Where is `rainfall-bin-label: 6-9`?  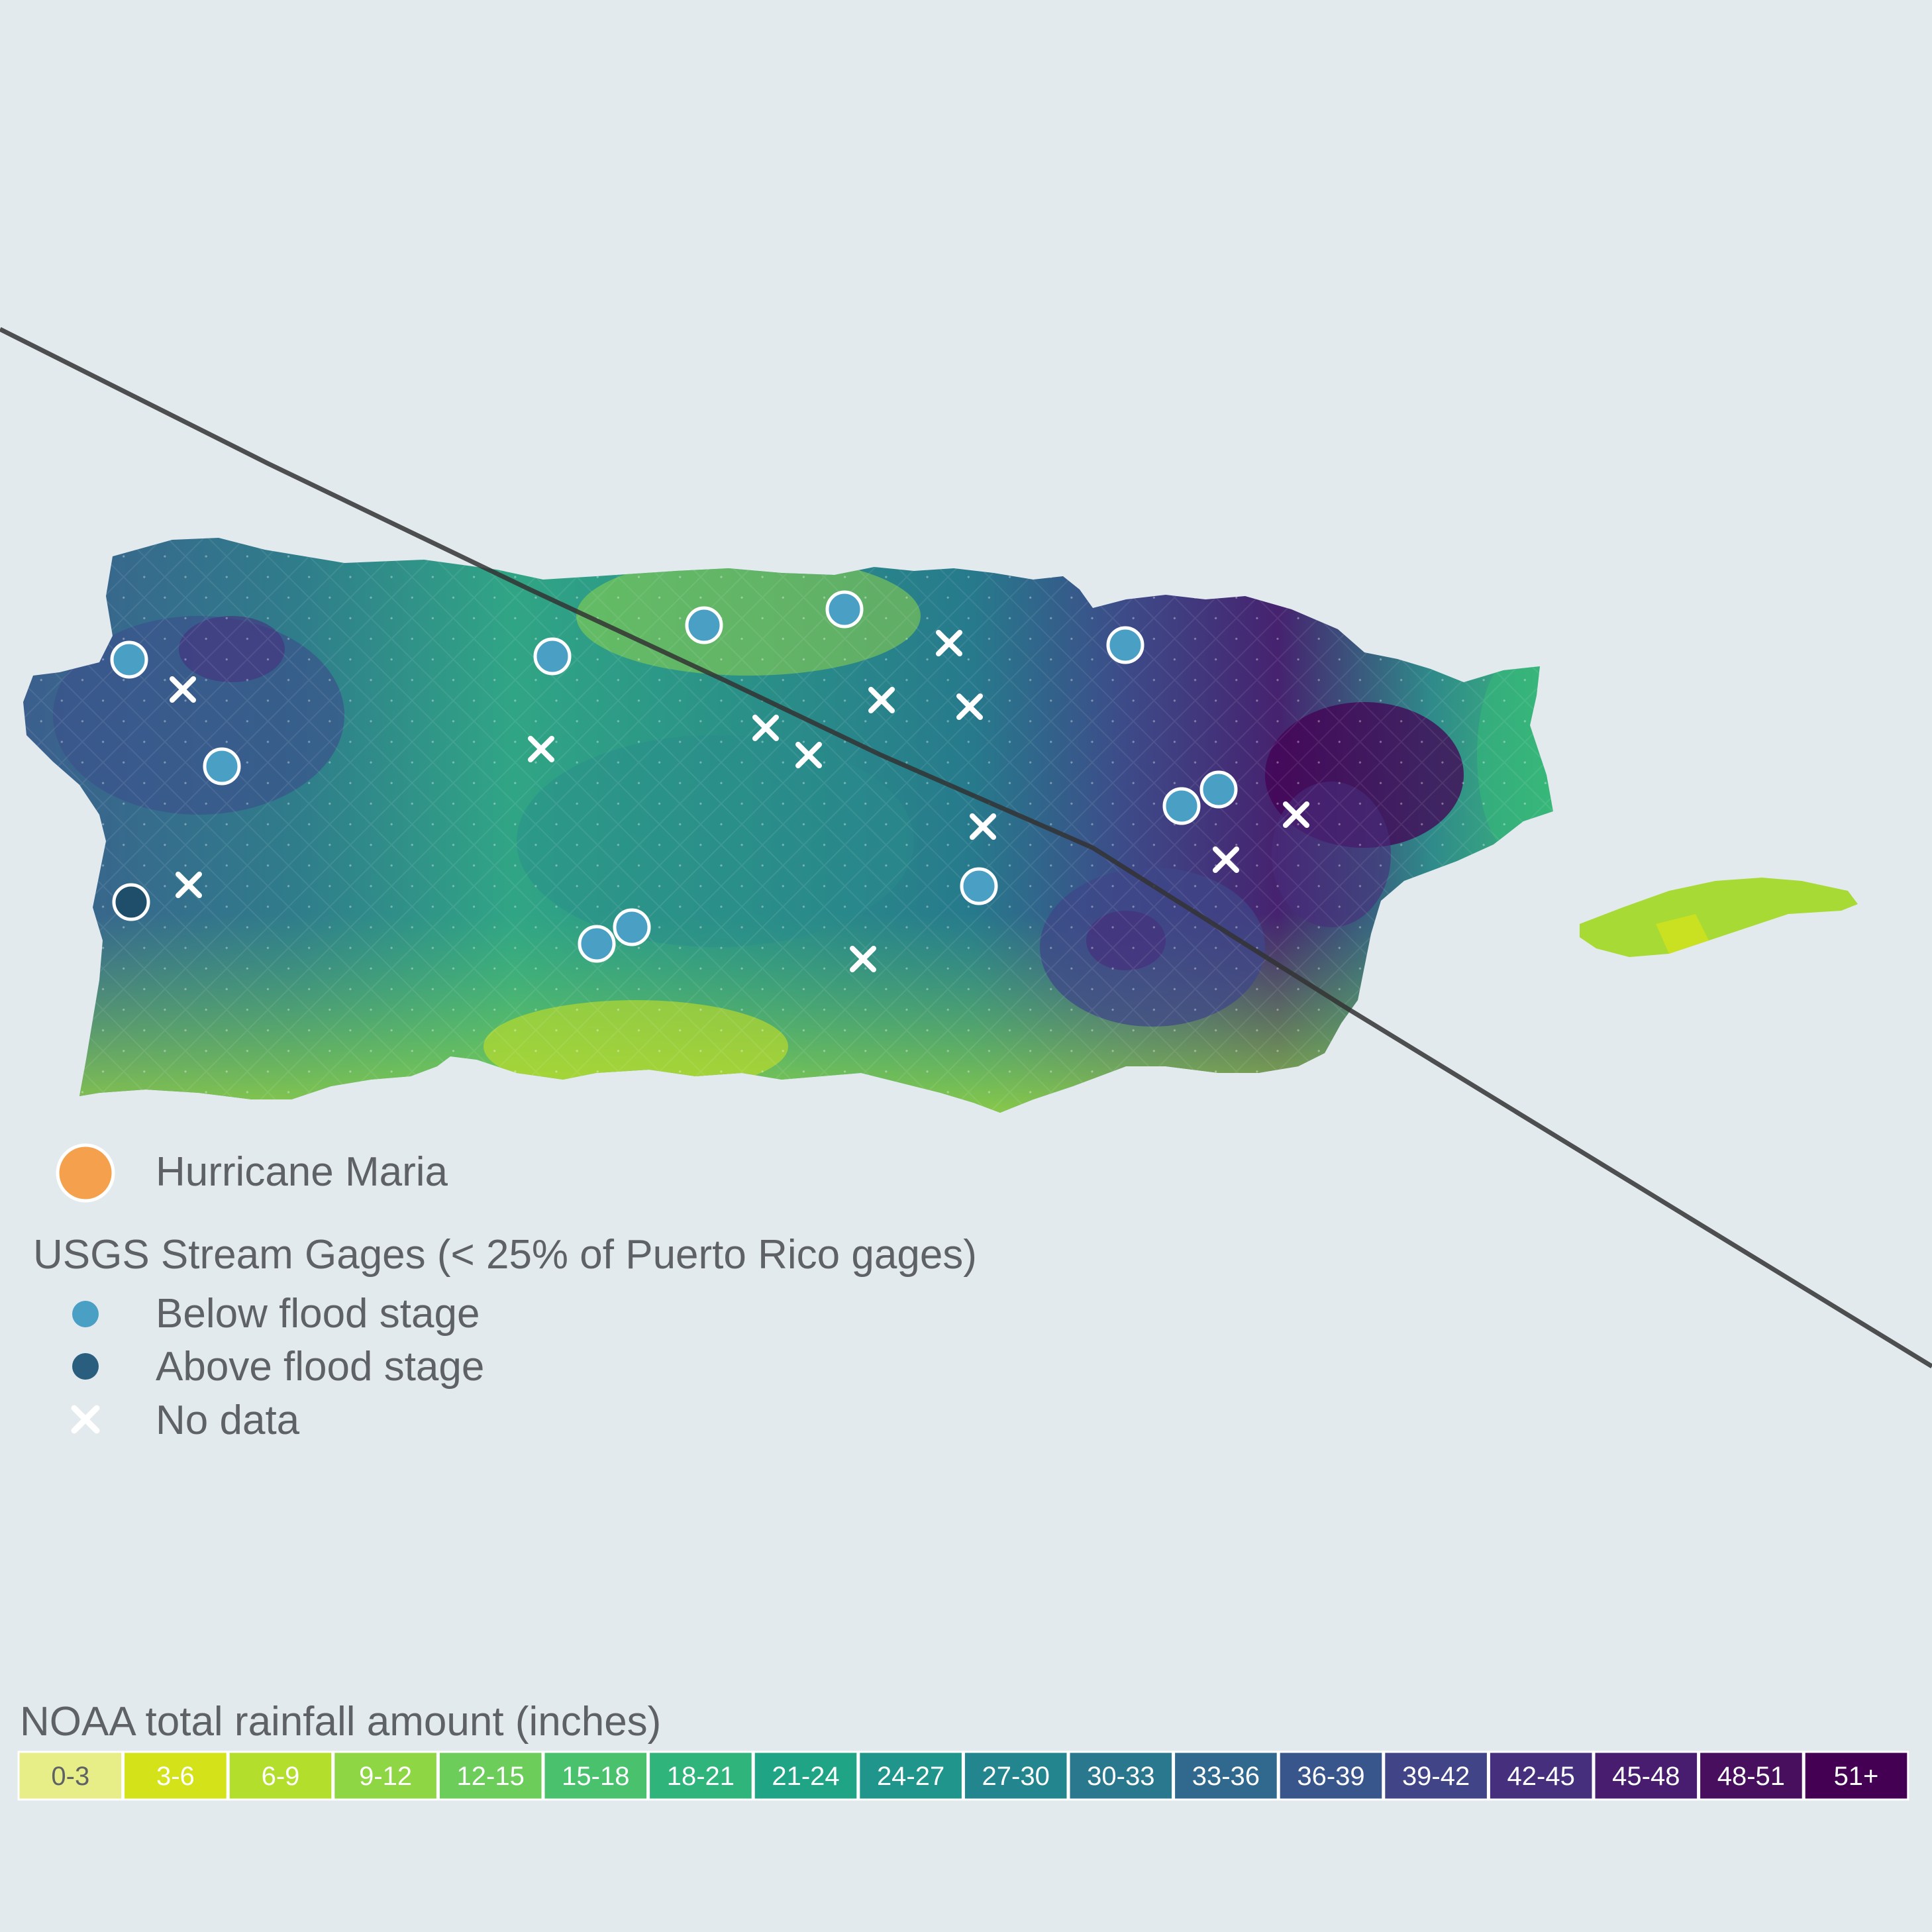
rainfall-bin-label: 6-9 is located at coordinates (281, 1776).